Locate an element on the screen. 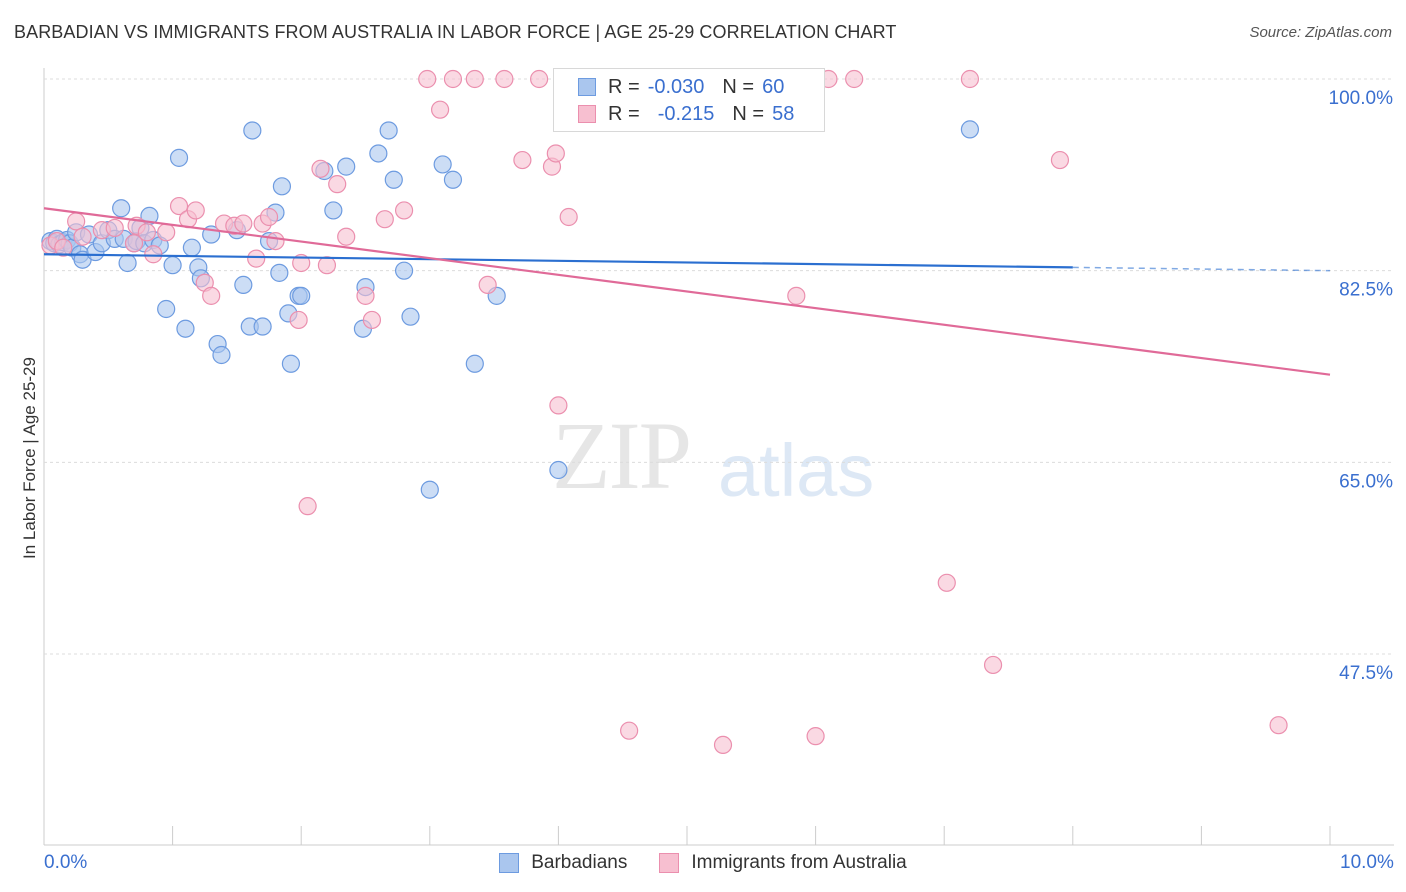  legend-r-label: R = is located at coordinates (624, 113).